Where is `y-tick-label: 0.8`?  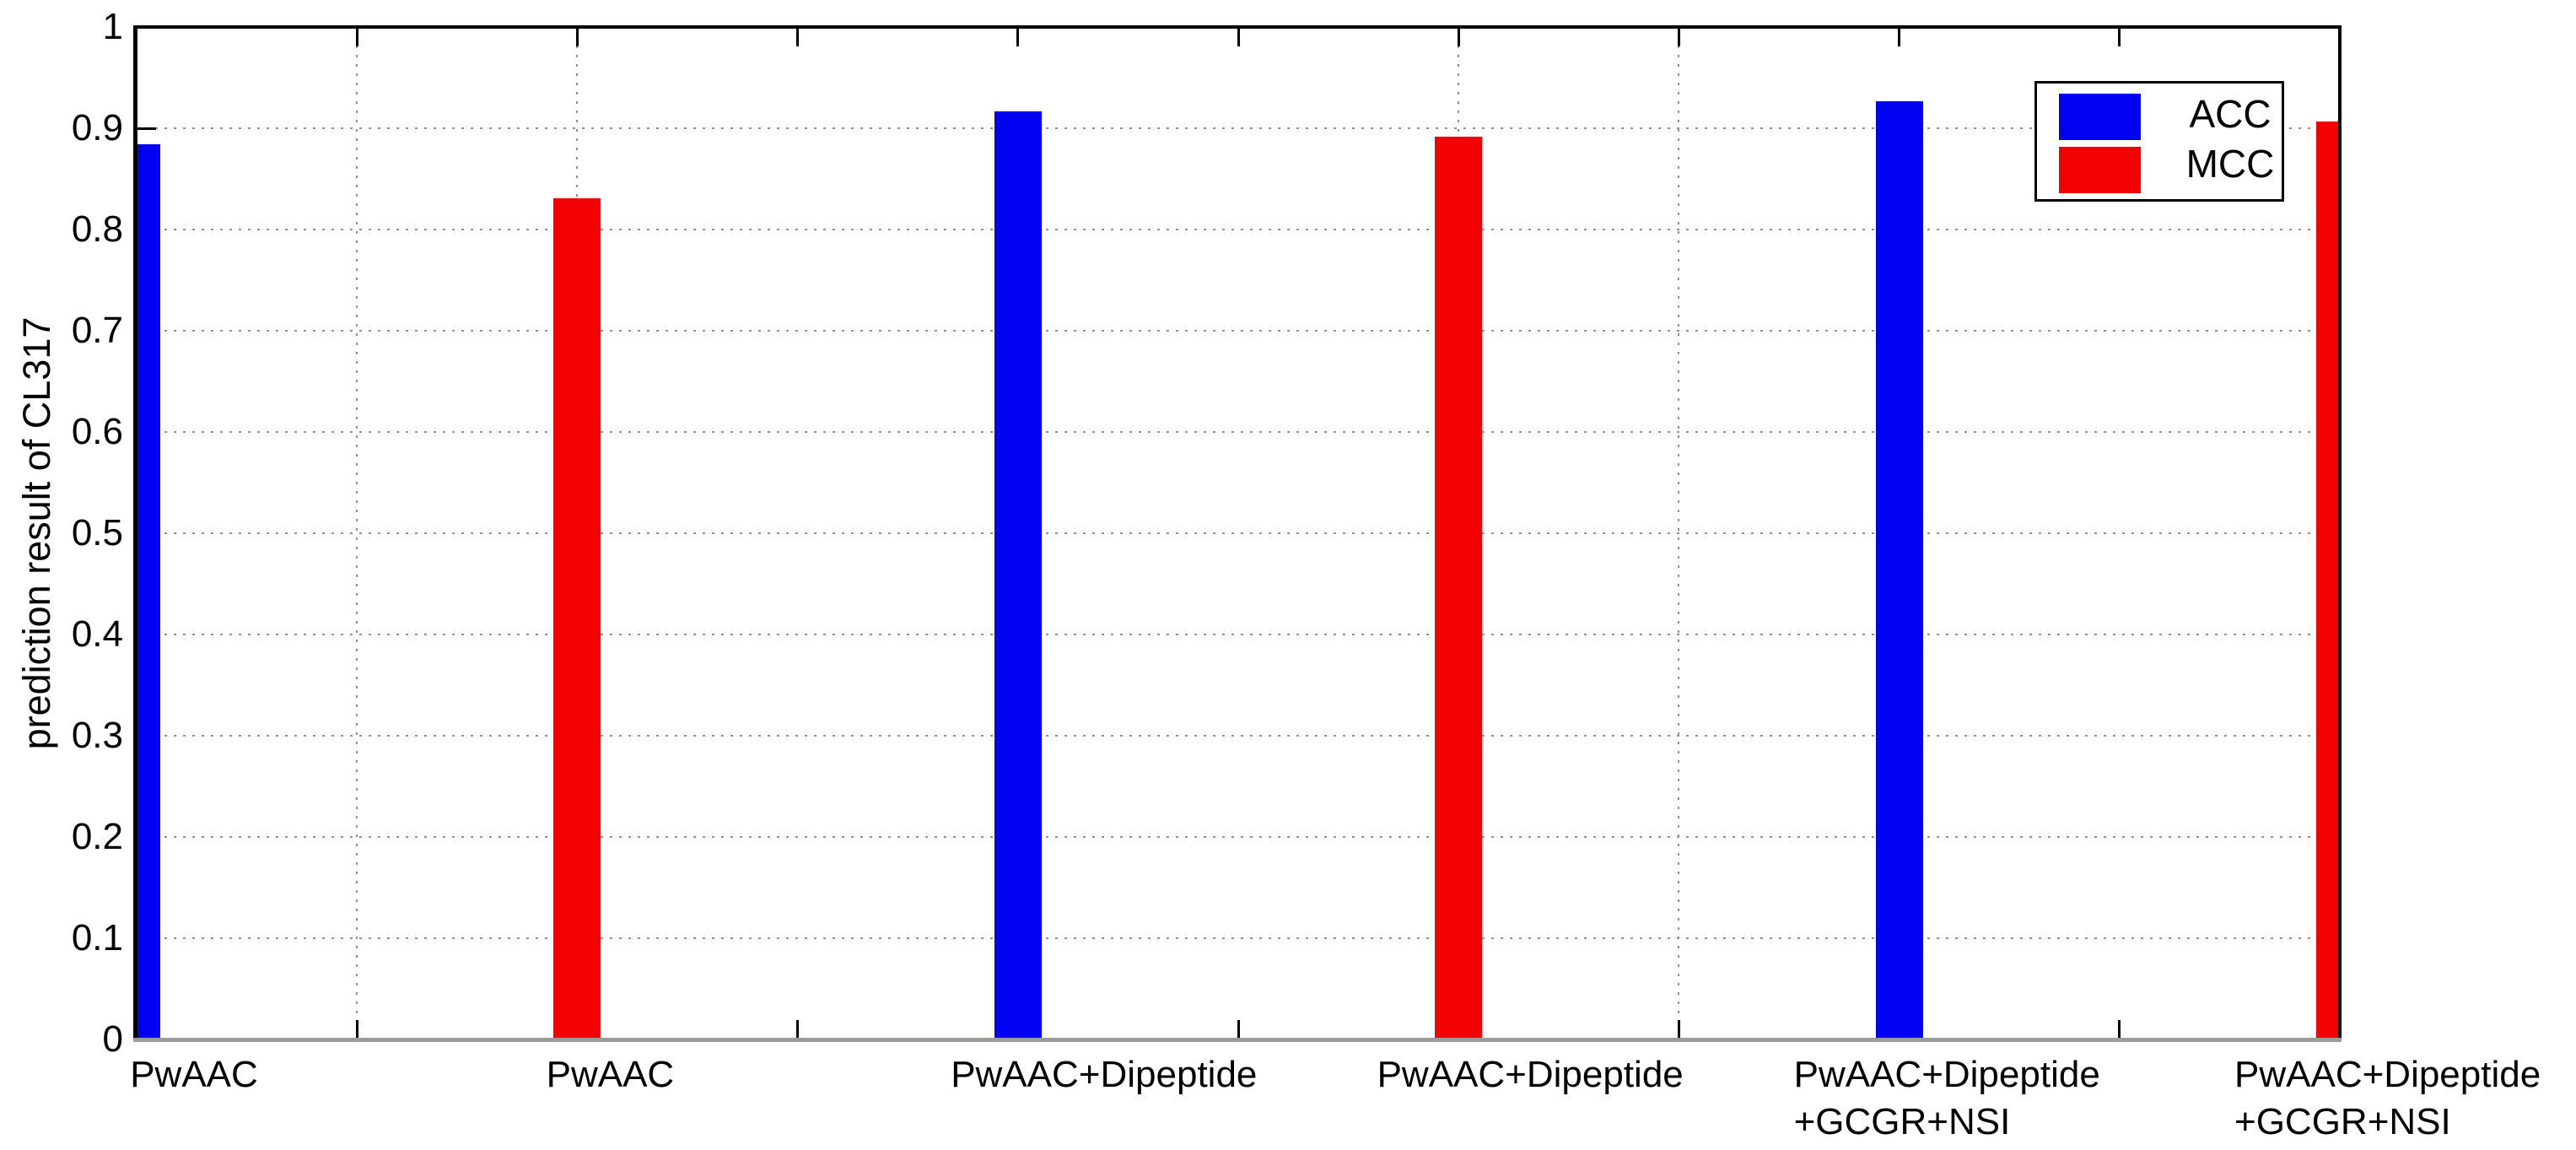
y-tick-label: 0.8 is located at coordinates (97, 229).